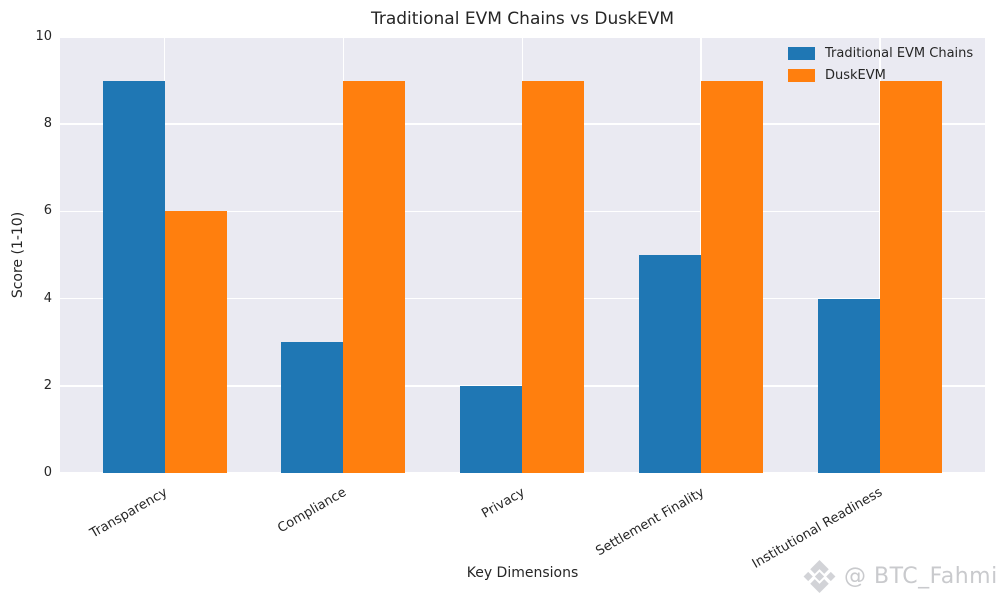 The width and height of the screenshot is (1000, 600). I want to click on y-tick-label-6: 6, so click(47, 211).